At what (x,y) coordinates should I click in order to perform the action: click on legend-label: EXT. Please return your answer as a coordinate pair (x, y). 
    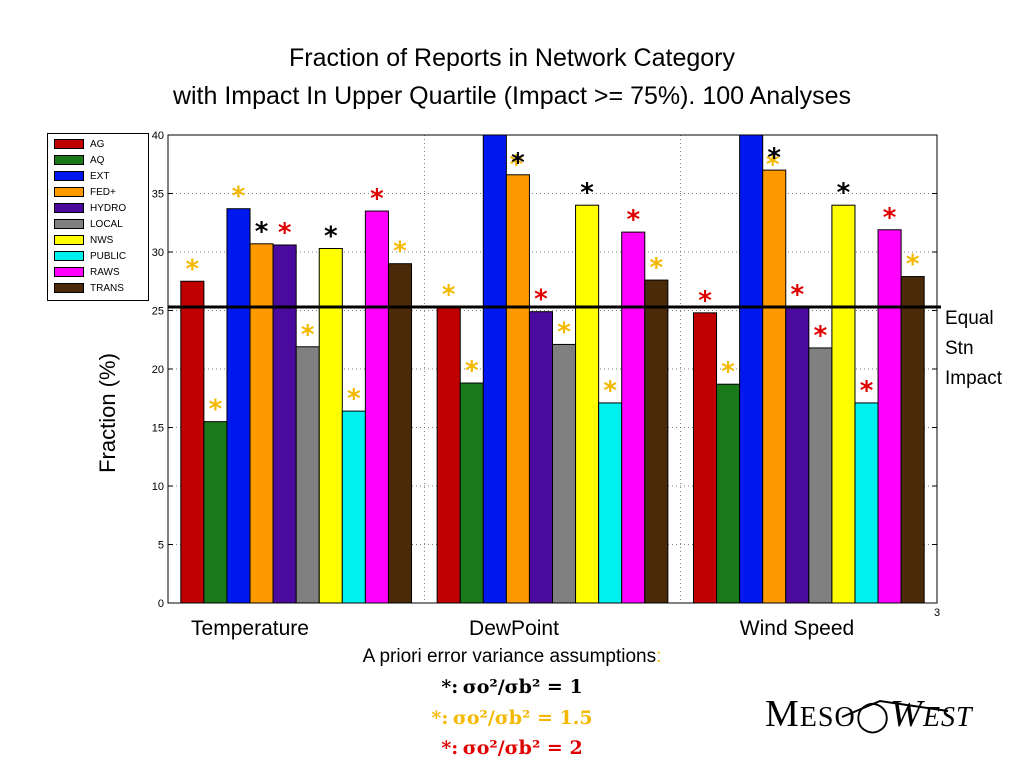
    Looking at the image, I should click on (100, 176).